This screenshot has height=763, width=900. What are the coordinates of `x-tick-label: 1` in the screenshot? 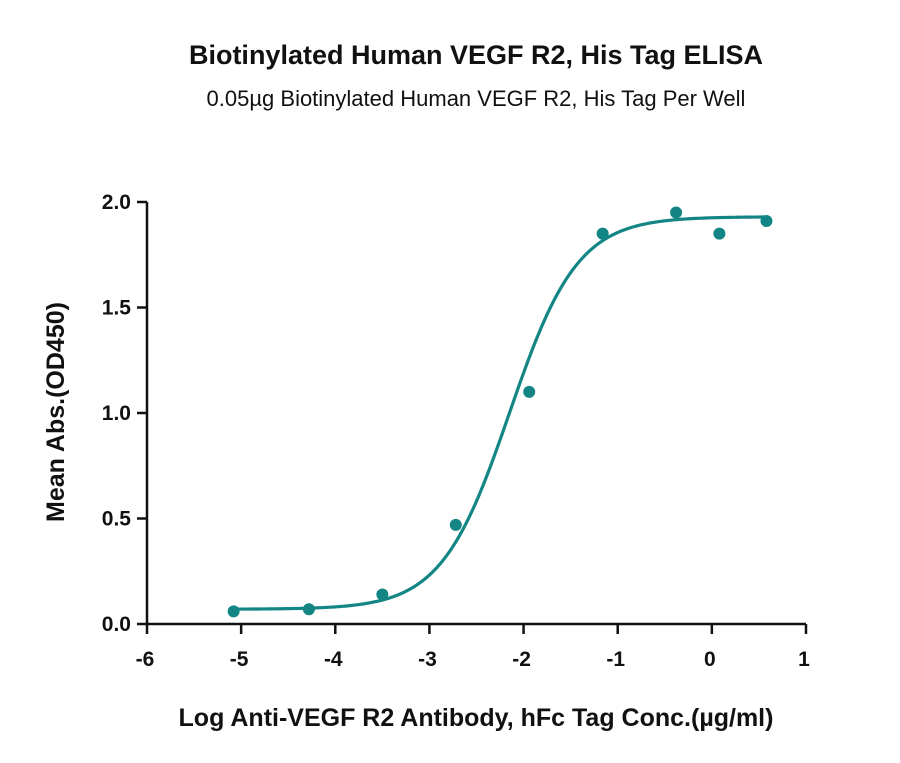 It's located at (804, 659).